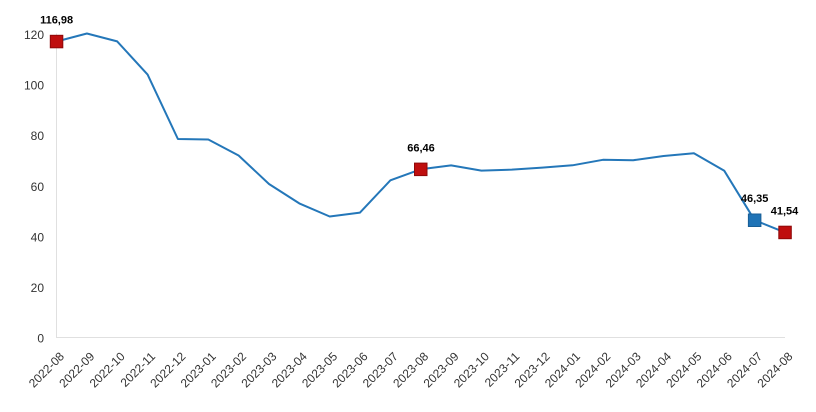 Image resolution: width=816 pixels, height=412 pixels. I want to click on svg-text: 66,46, so click(421, 149).